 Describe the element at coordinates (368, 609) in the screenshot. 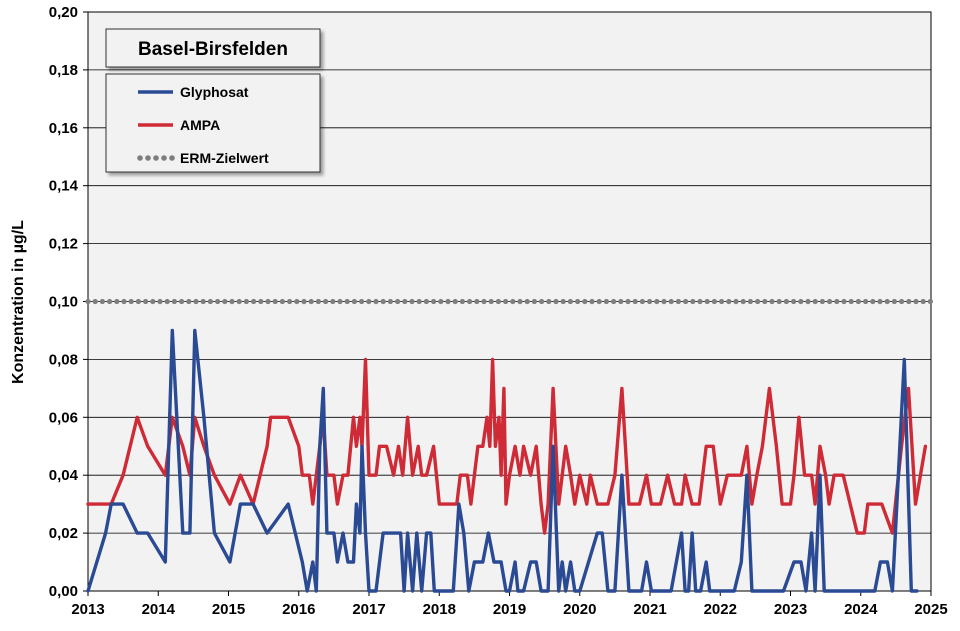

I see `x-tick-label: 2017` at that location.